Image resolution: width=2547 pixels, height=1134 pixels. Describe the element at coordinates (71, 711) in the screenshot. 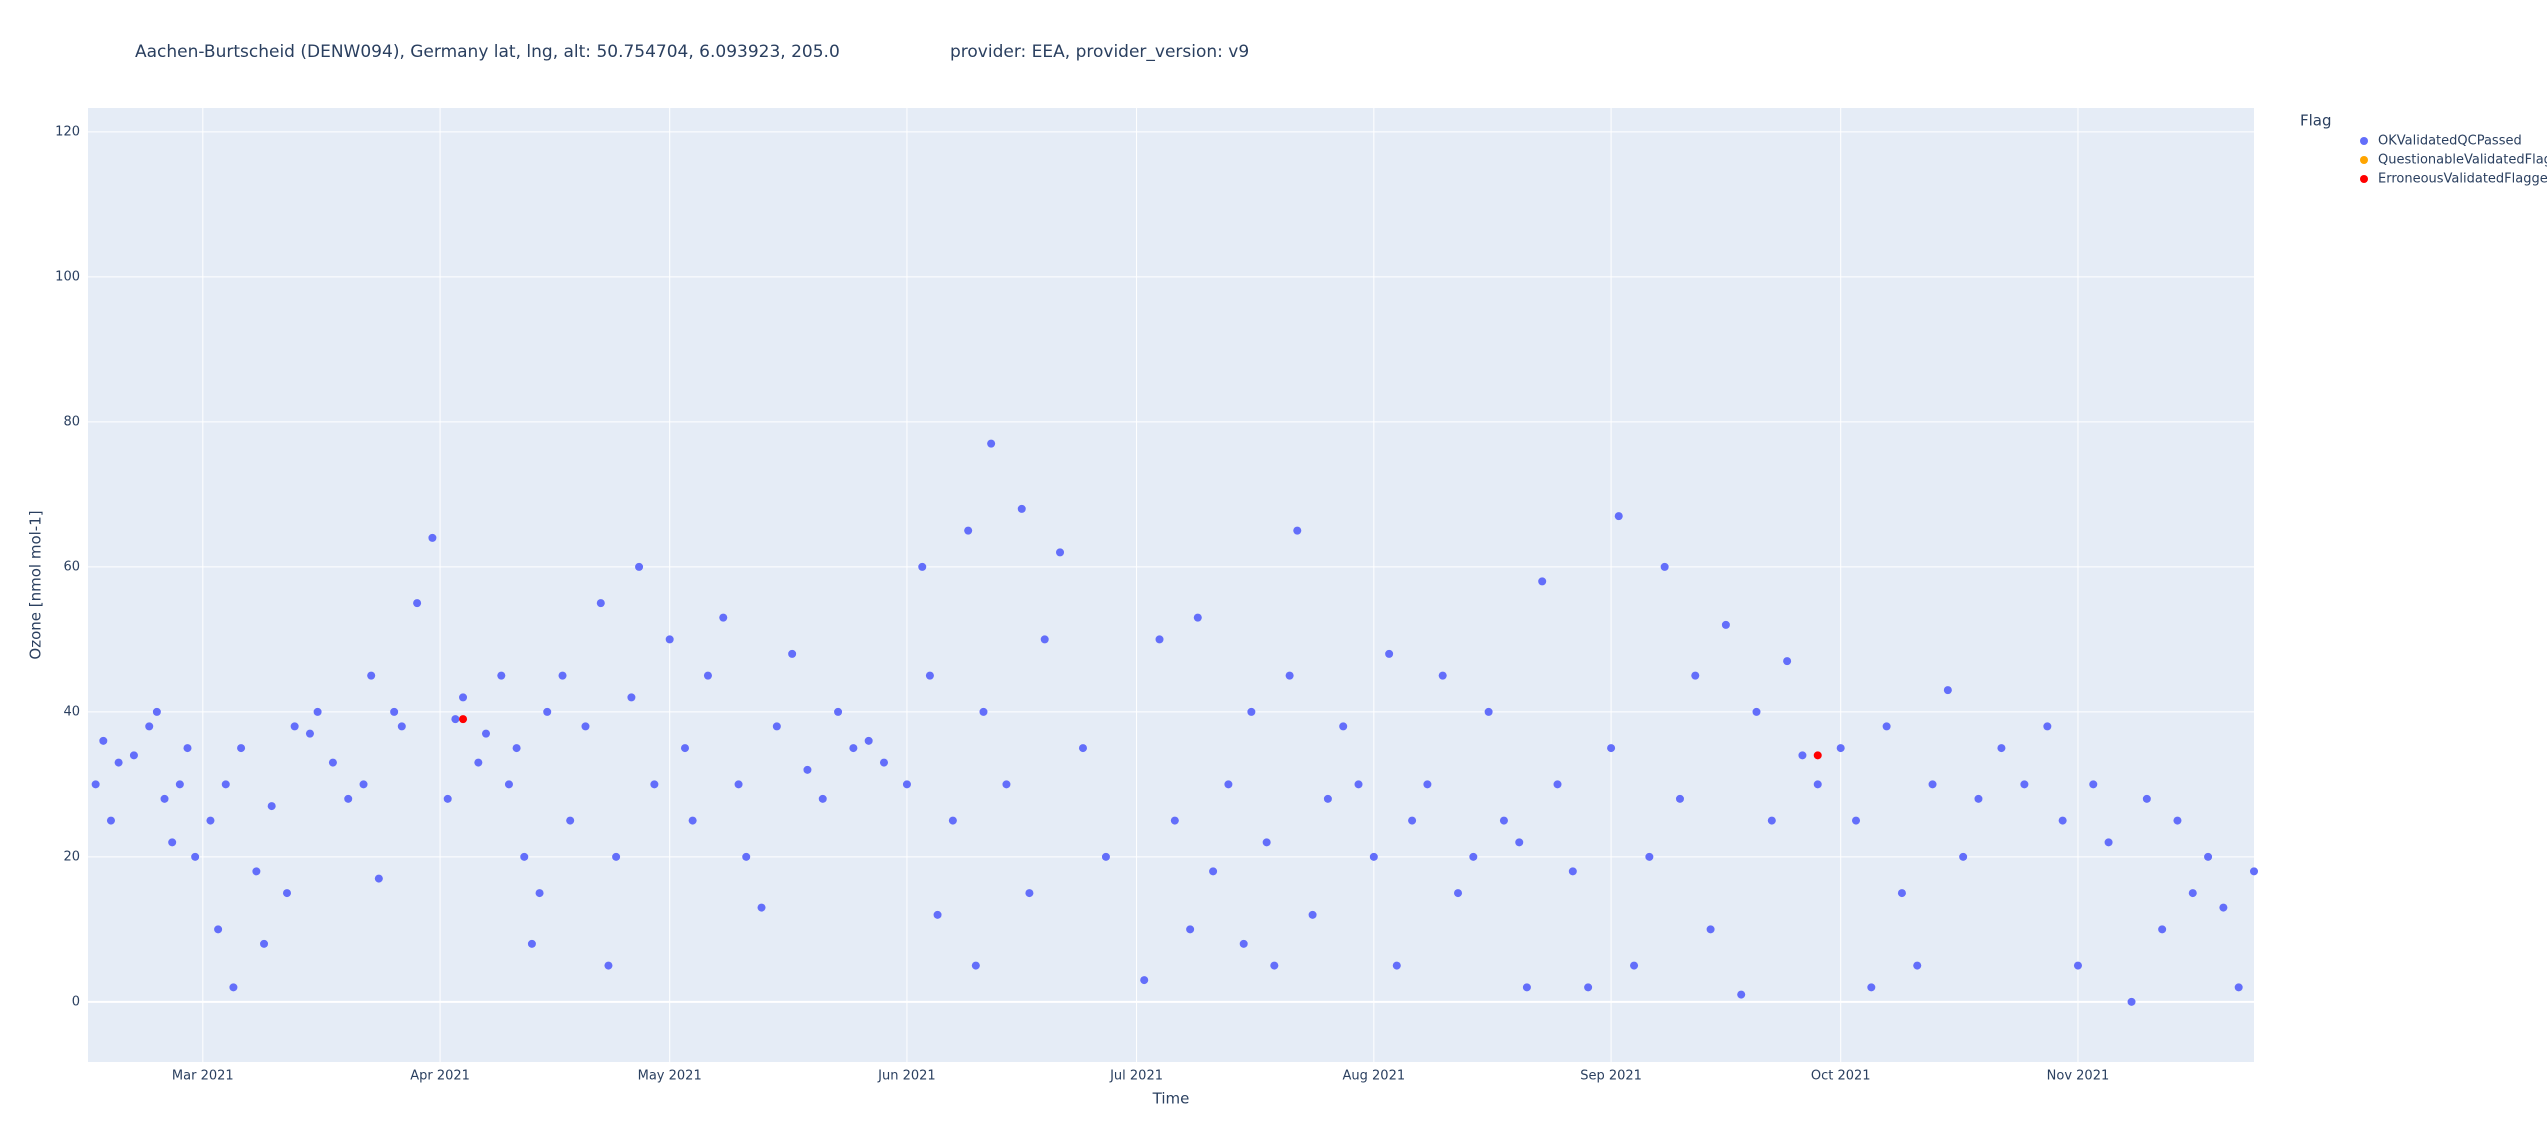

I see `y-tick-label: 40` at that location.